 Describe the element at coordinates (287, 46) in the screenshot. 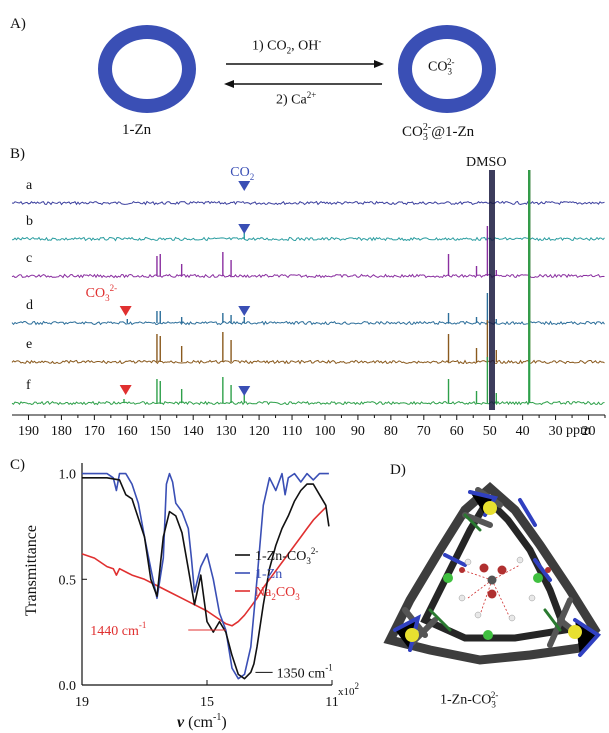

I see `step1-label: 1) CO2, OH-` at that location.